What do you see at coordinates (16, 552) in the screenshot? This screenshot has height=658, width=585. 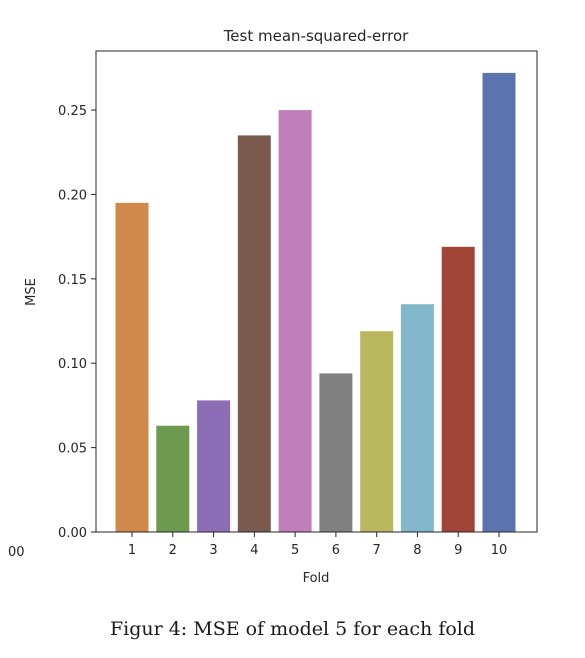 I see `clipped-left-tick-label: 00` at bounding box center [16, 552].